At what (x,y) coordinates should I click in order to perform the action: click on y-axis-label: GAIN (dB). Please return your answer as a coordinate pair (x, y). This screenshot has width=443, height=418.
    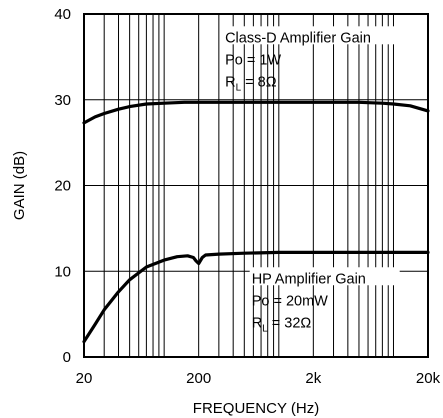
    Looking at the image, I should click on (19, 185).